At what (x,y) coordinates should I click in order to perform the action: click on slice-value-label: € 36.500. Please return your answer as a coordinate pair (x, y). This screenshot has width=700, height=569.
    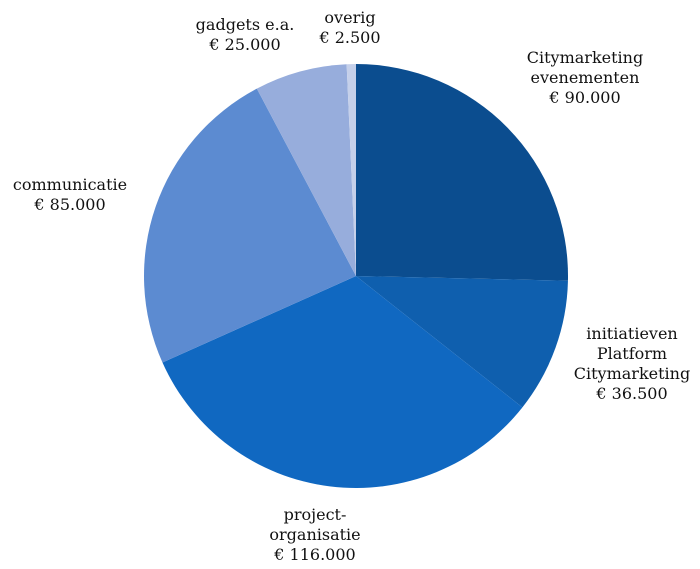
    Looking at the image, I should click on (632, 393).